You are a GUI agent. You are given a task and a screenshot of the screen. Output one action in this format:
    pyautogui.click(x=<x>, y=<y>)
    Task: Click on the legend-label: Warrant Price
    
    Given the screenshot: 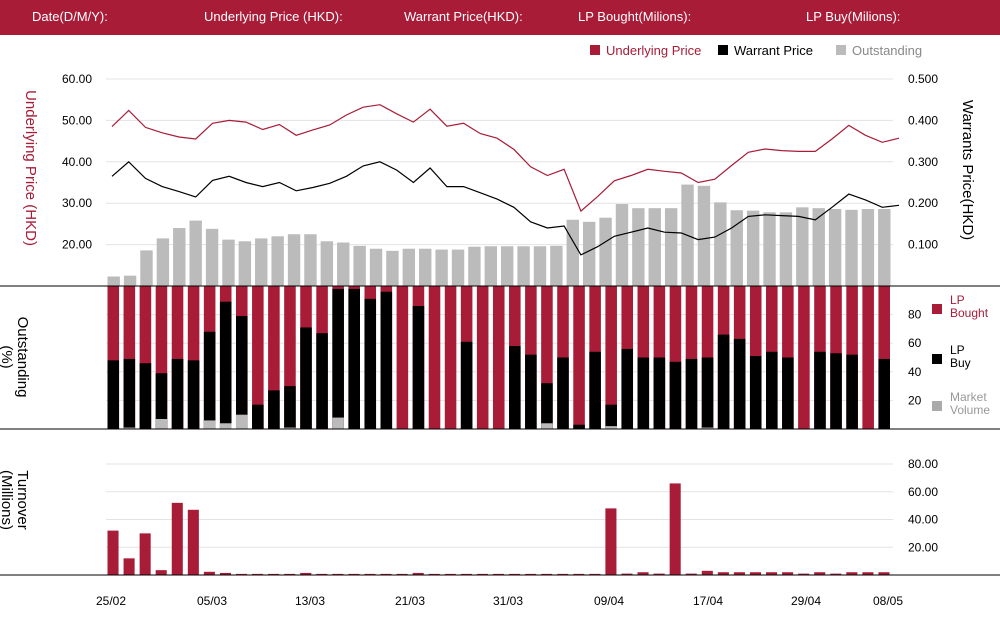 What is the action you would take?
    pyautogui.click(x=773, y=50)
    